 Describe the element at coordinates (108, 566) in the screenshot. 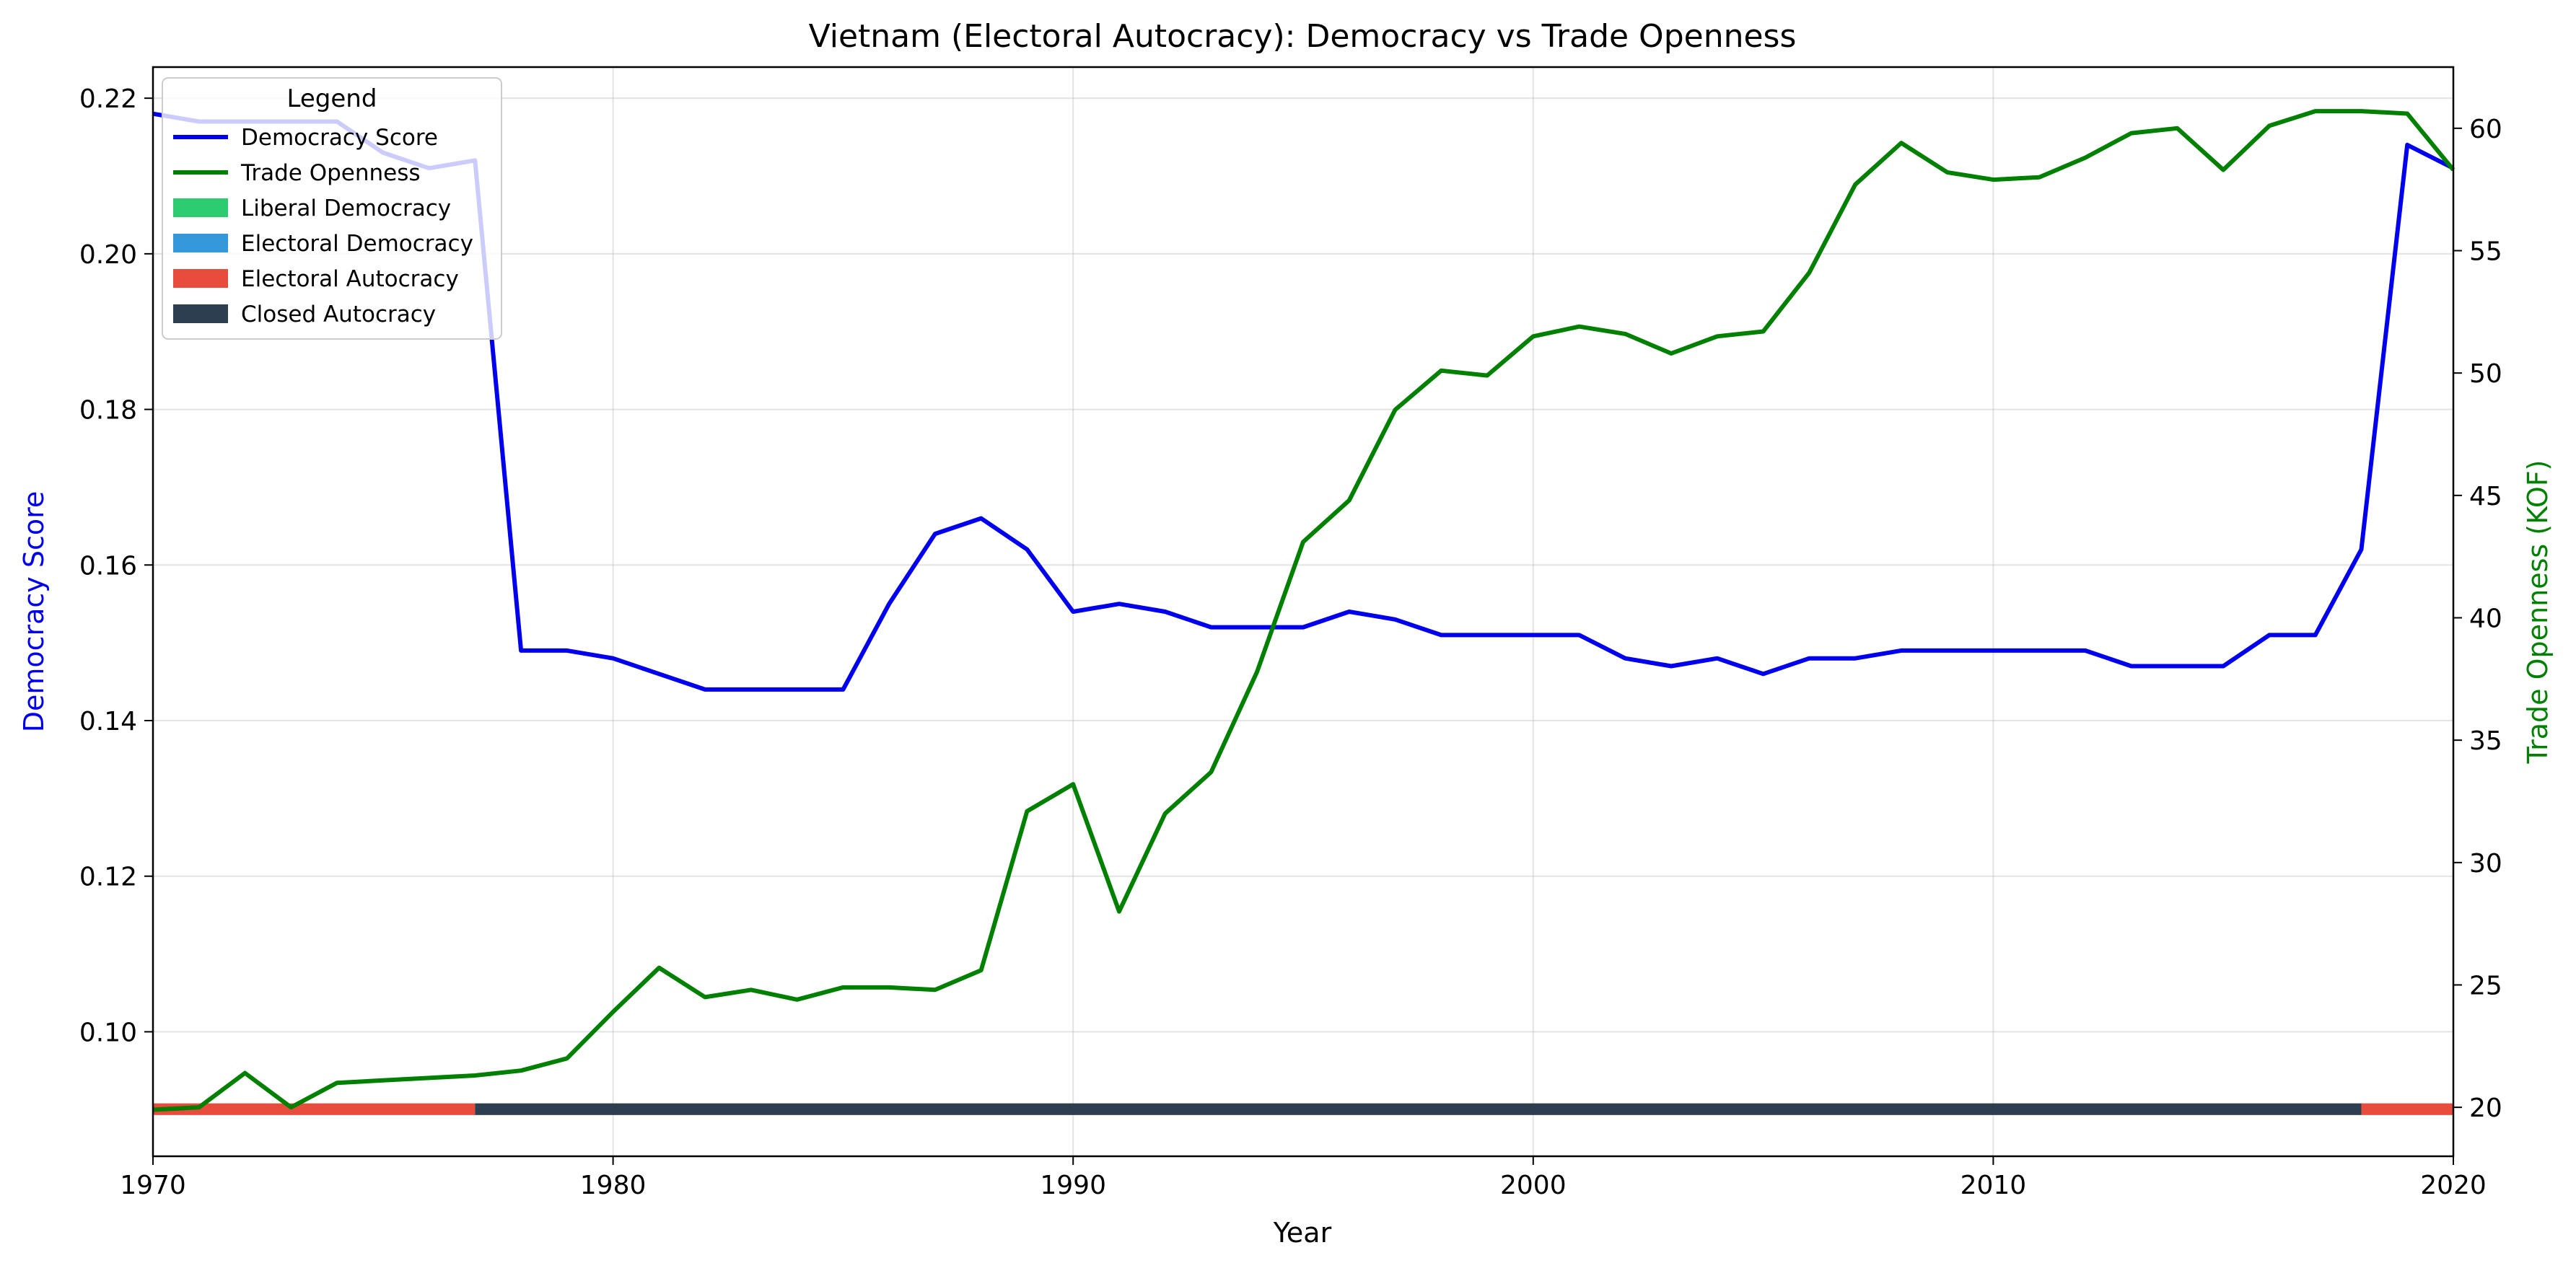

I see `y-left-tick-label: 0.16` at that location.